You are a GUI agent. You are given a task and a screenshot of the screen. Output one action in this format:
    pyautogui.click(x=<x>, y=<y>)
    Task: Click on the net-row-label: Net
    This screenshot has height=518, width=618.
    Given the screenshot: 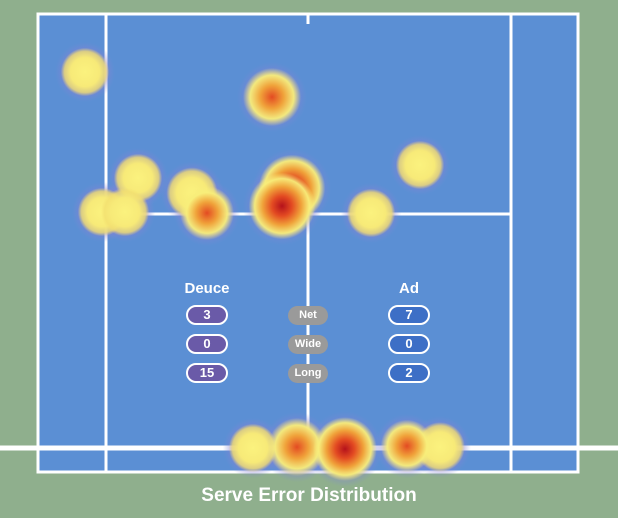 What is the action you would take?
    pyautogui.click(x=308, y=315)
    